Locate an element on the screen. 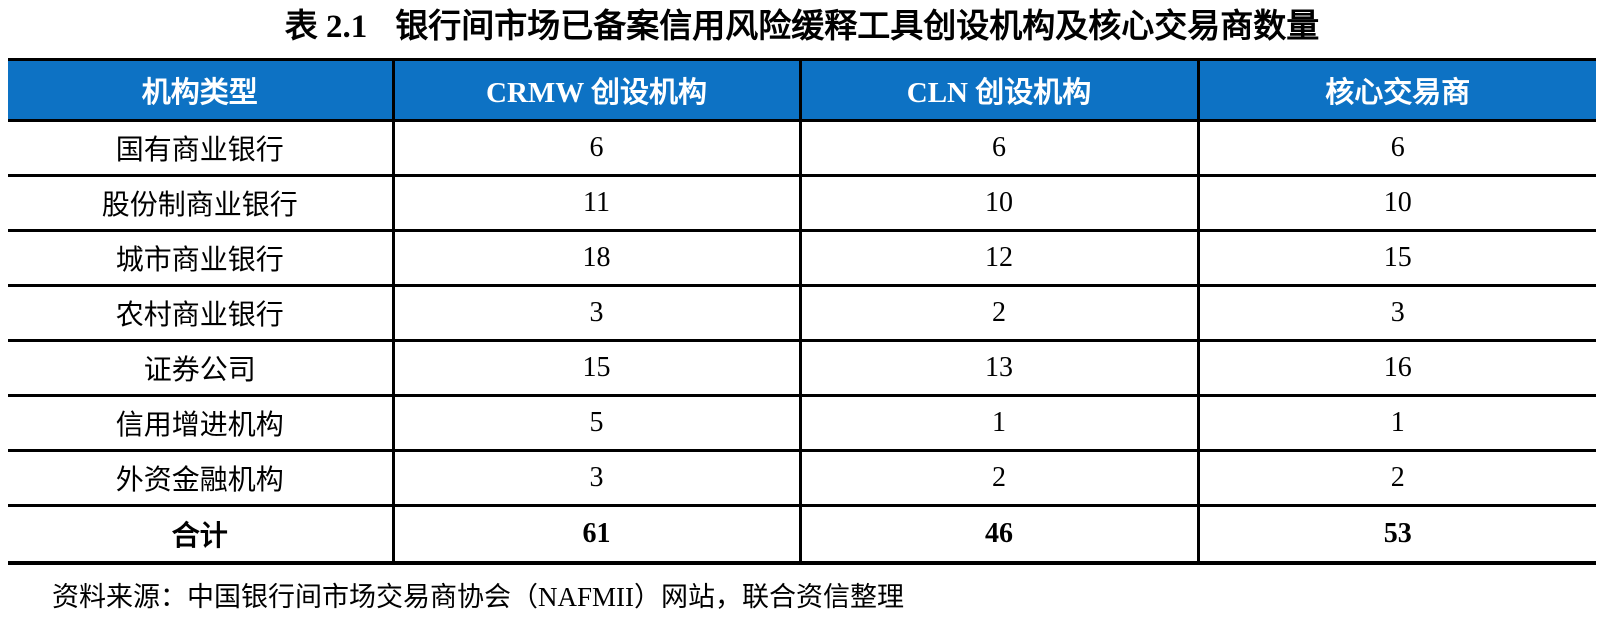 The image size is (1604, 617). column-header-core-dealers: 核心交易商 is located at coordinates (1396, 90).